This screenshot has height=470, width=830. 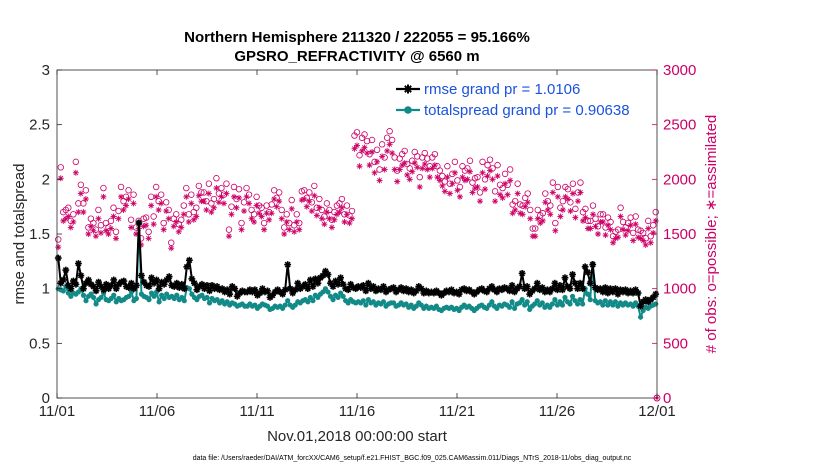 What do you see at coordinates (46, 289) in the screenshot?
I see `y-tick-label: 1` at bounding box center [46, 289].